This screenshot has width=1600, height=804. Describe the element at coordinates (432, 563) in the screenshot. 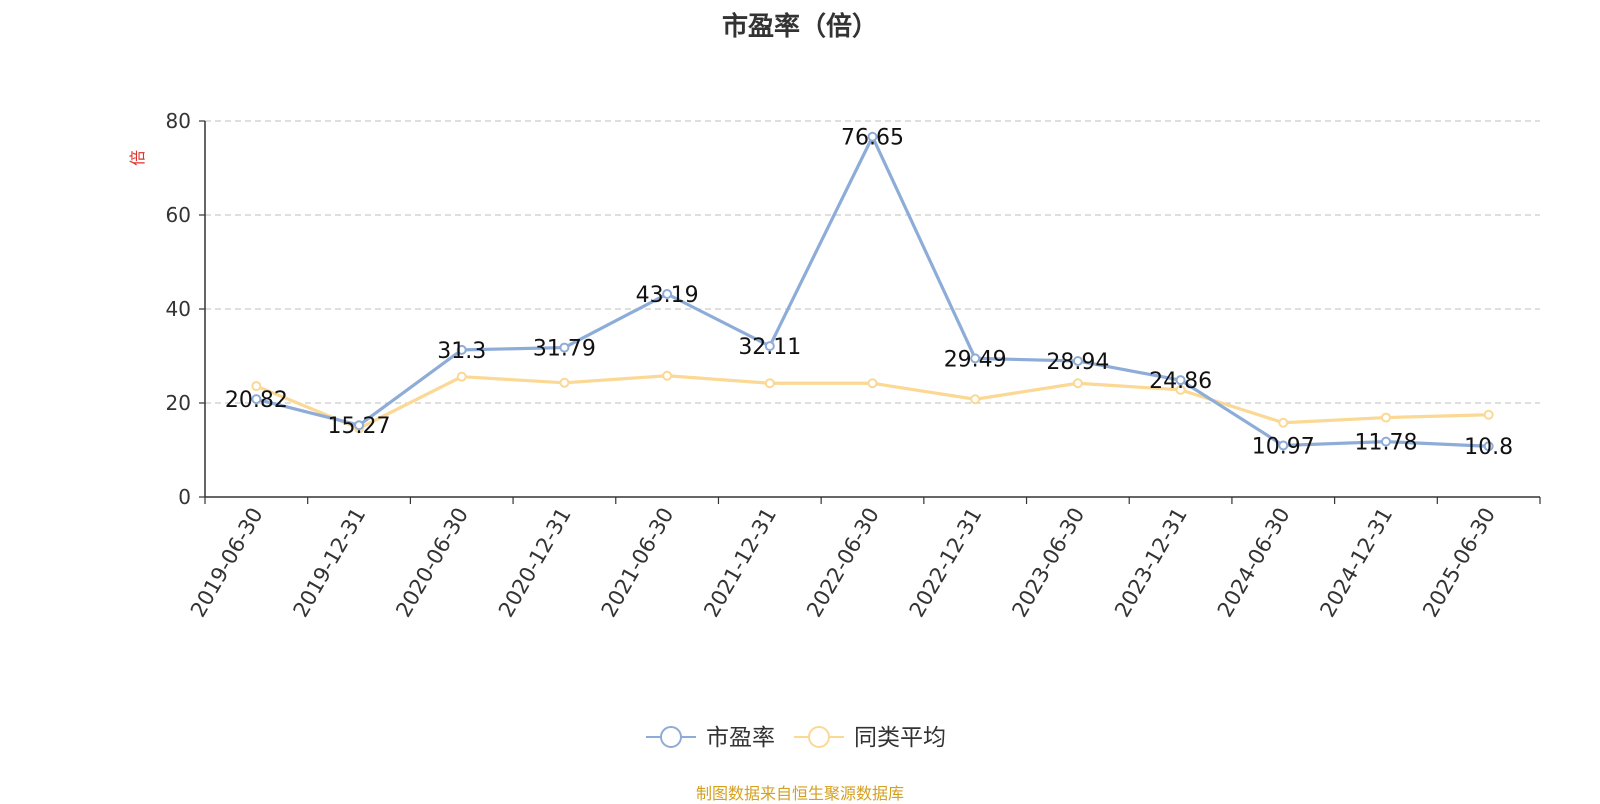

I see `x-tick-label: 2020-06-30` at that location.